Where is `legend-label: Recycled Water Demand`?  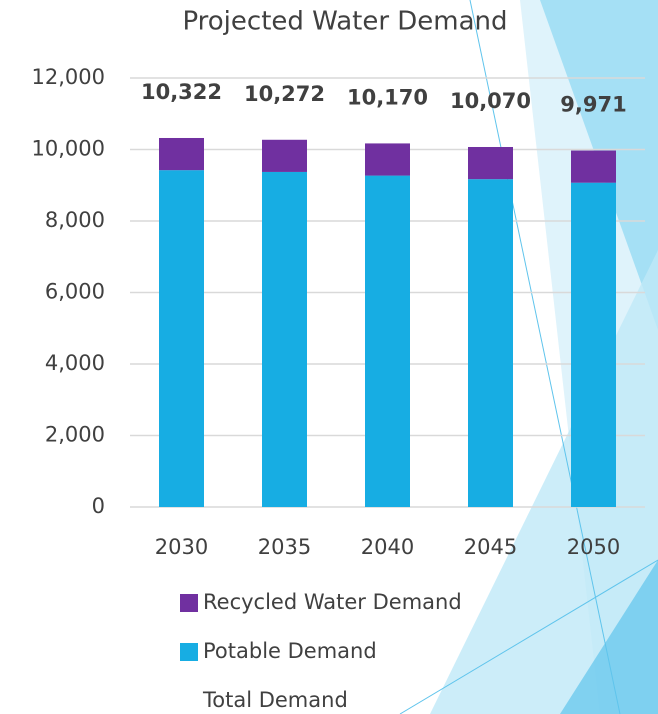 legend-label: Recycled Water Demand is located at coordinates (332, 602).